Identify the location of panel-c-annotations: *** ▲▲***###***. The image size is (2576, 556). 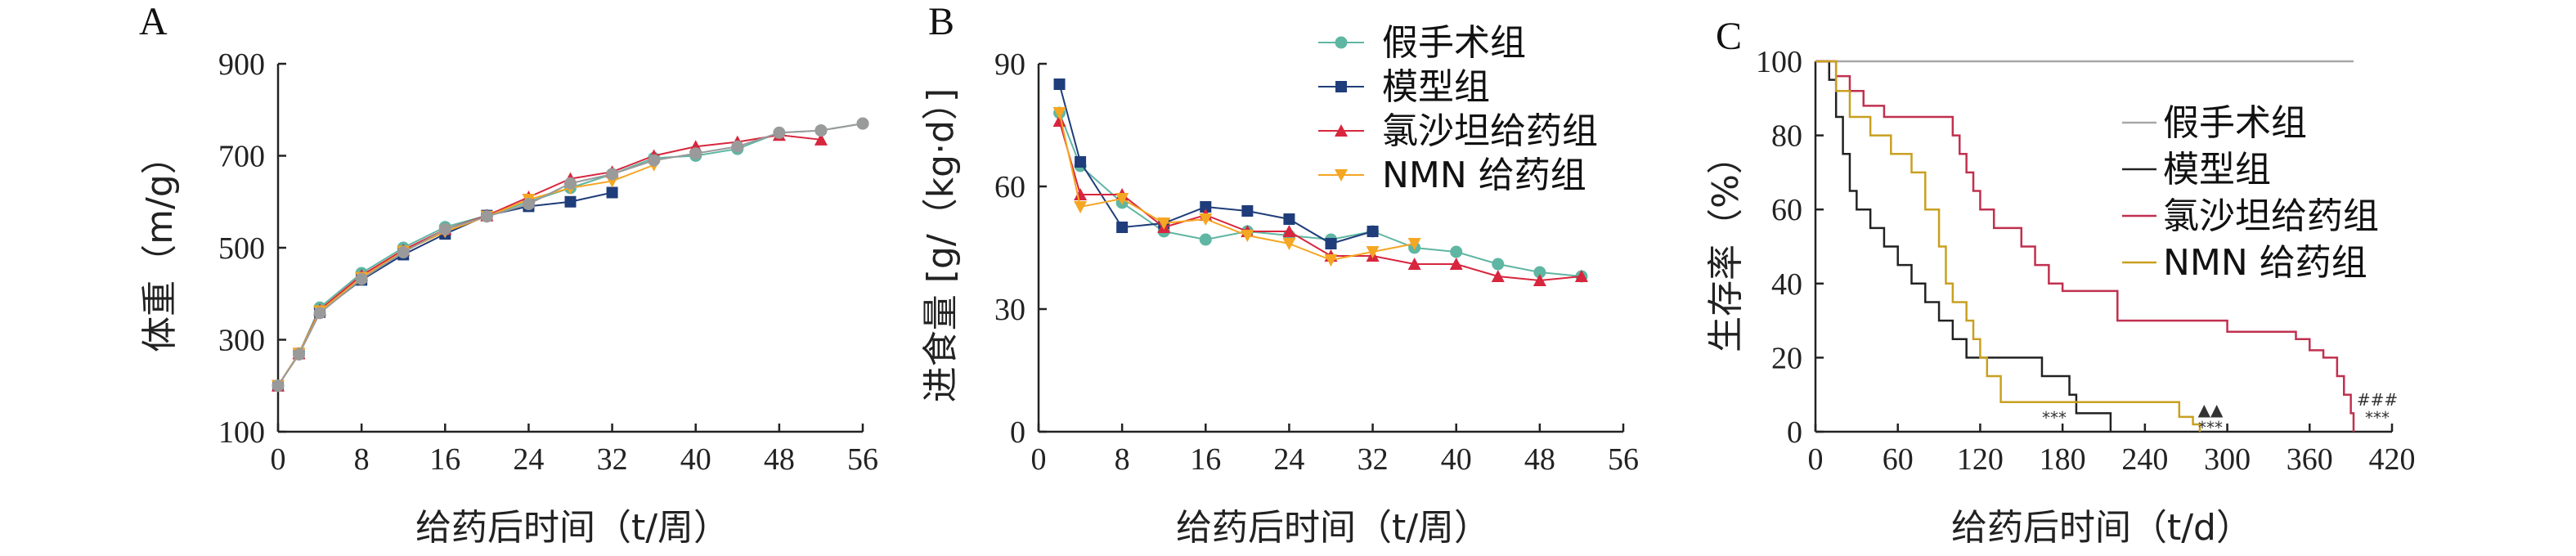
(2220, 413).